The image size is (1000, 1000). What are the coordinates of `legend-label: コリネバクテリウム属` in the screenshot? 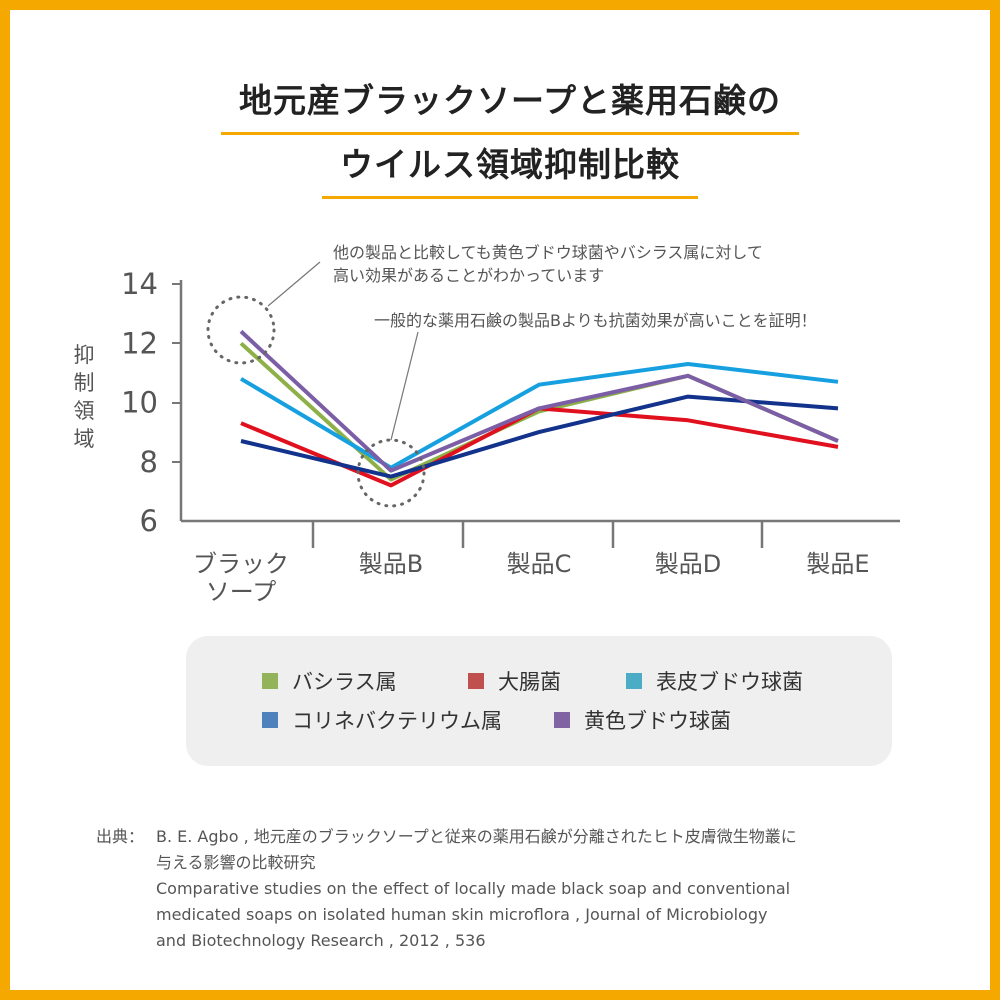 It's located at (397, 721).